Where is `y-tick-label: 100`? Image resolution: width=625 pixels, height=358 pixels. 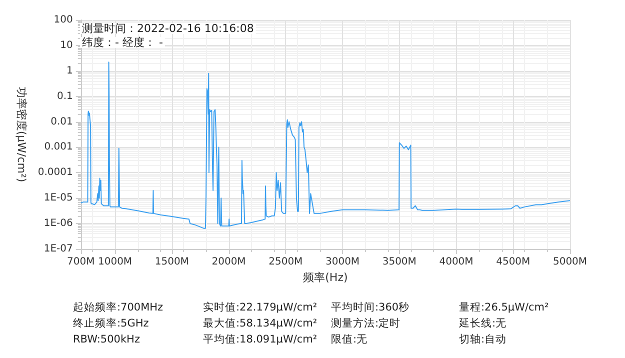 y-tick-label: 100 is located at coordinates (63, 20).